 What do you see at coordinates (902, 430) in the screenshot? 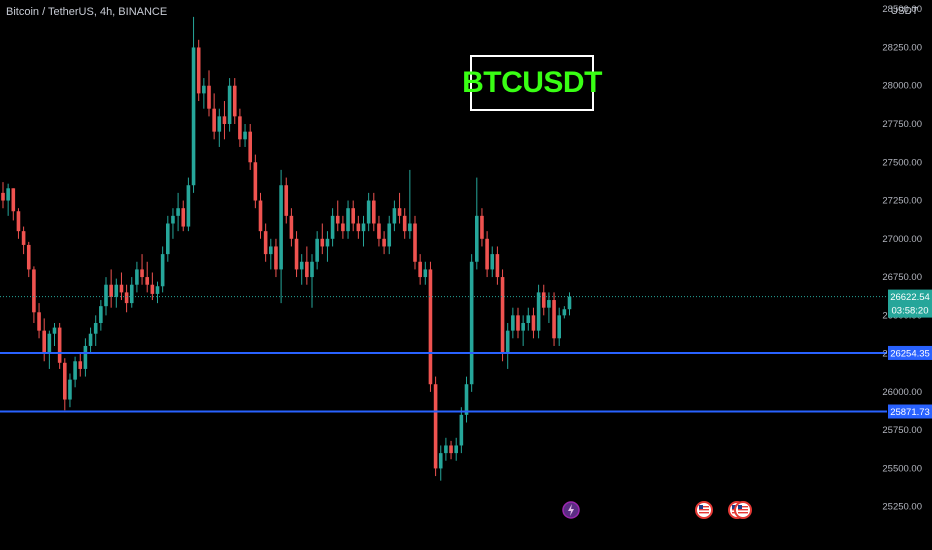
I see `price-tick-label: 25750.00` at bounding box center [902, 430].